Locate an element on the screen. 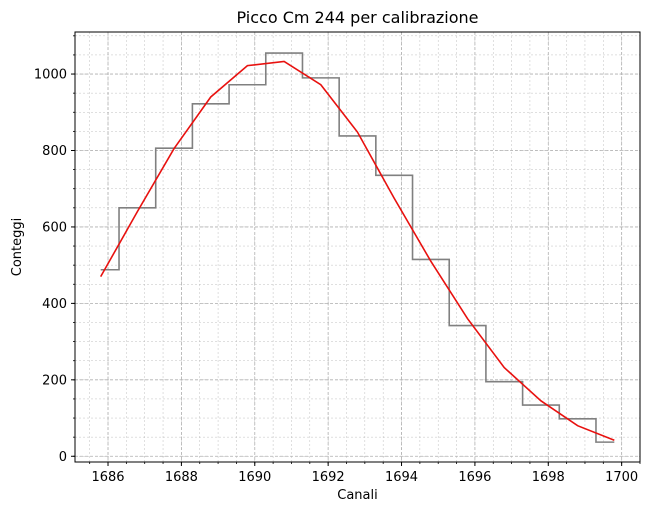  y-axis-title: Conteggi is located at coordinates (17, 247).